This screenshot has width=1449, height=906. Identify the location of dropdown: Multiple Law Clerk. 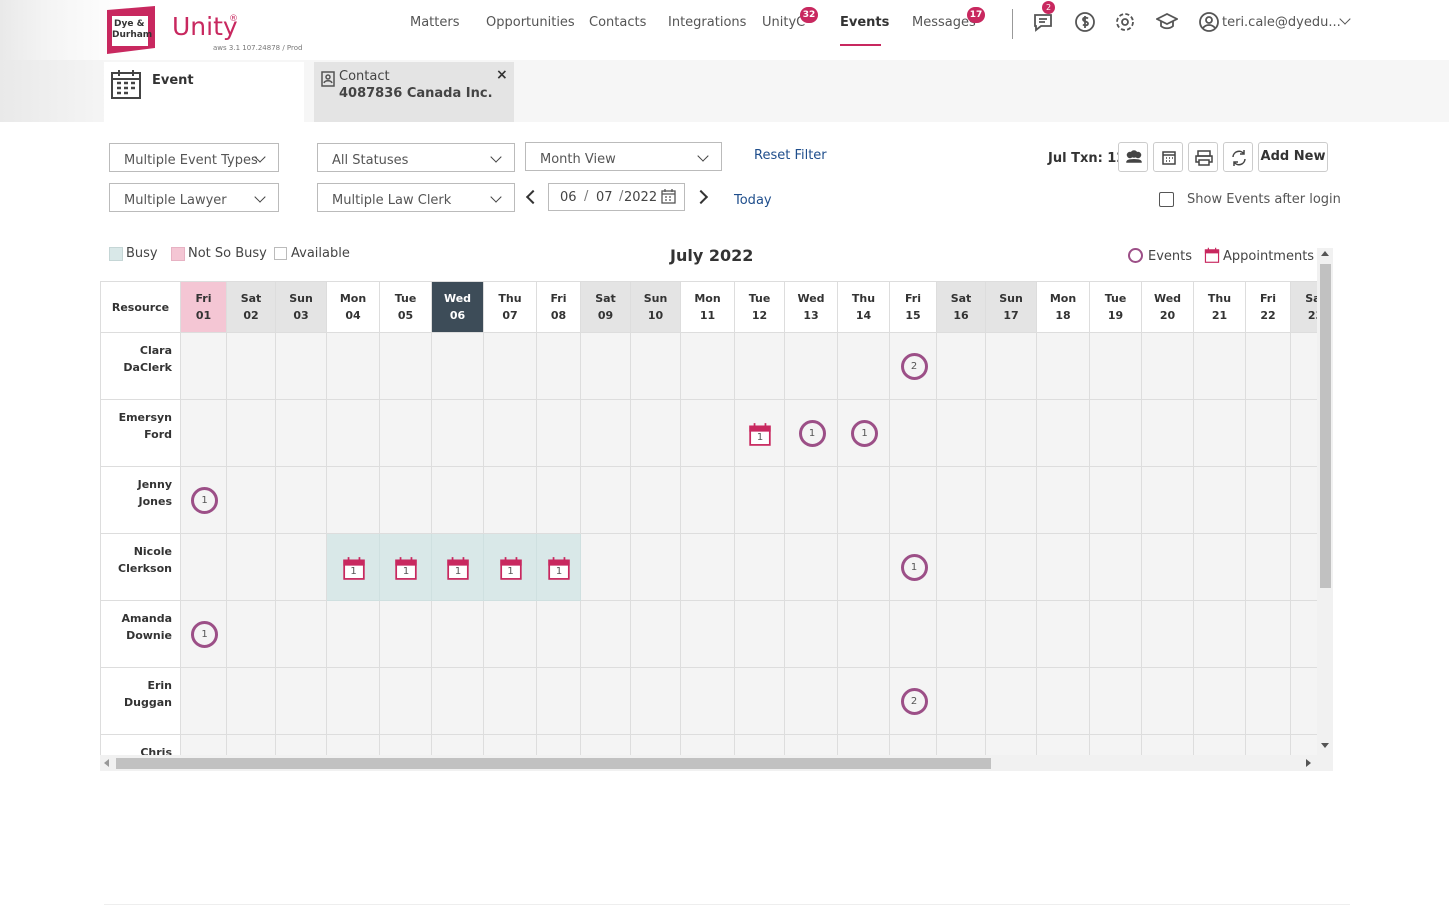
(416, 197).